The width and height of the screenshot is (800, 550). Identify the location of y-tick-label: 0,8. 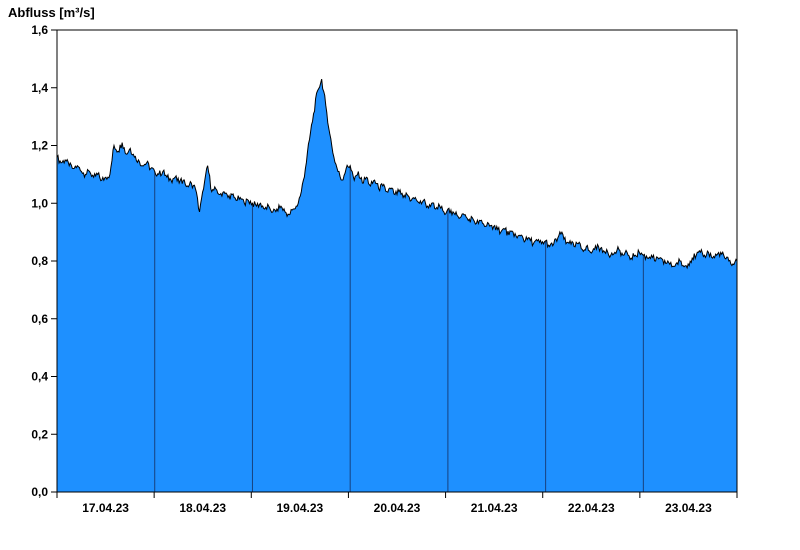
(39, 261).